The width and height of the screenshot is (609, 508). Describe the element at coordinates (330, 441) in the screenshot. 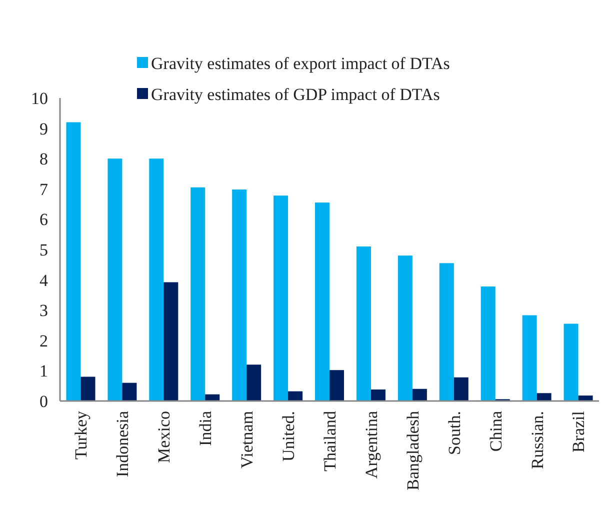

I see `x-tick-label: Thailand` at that location.